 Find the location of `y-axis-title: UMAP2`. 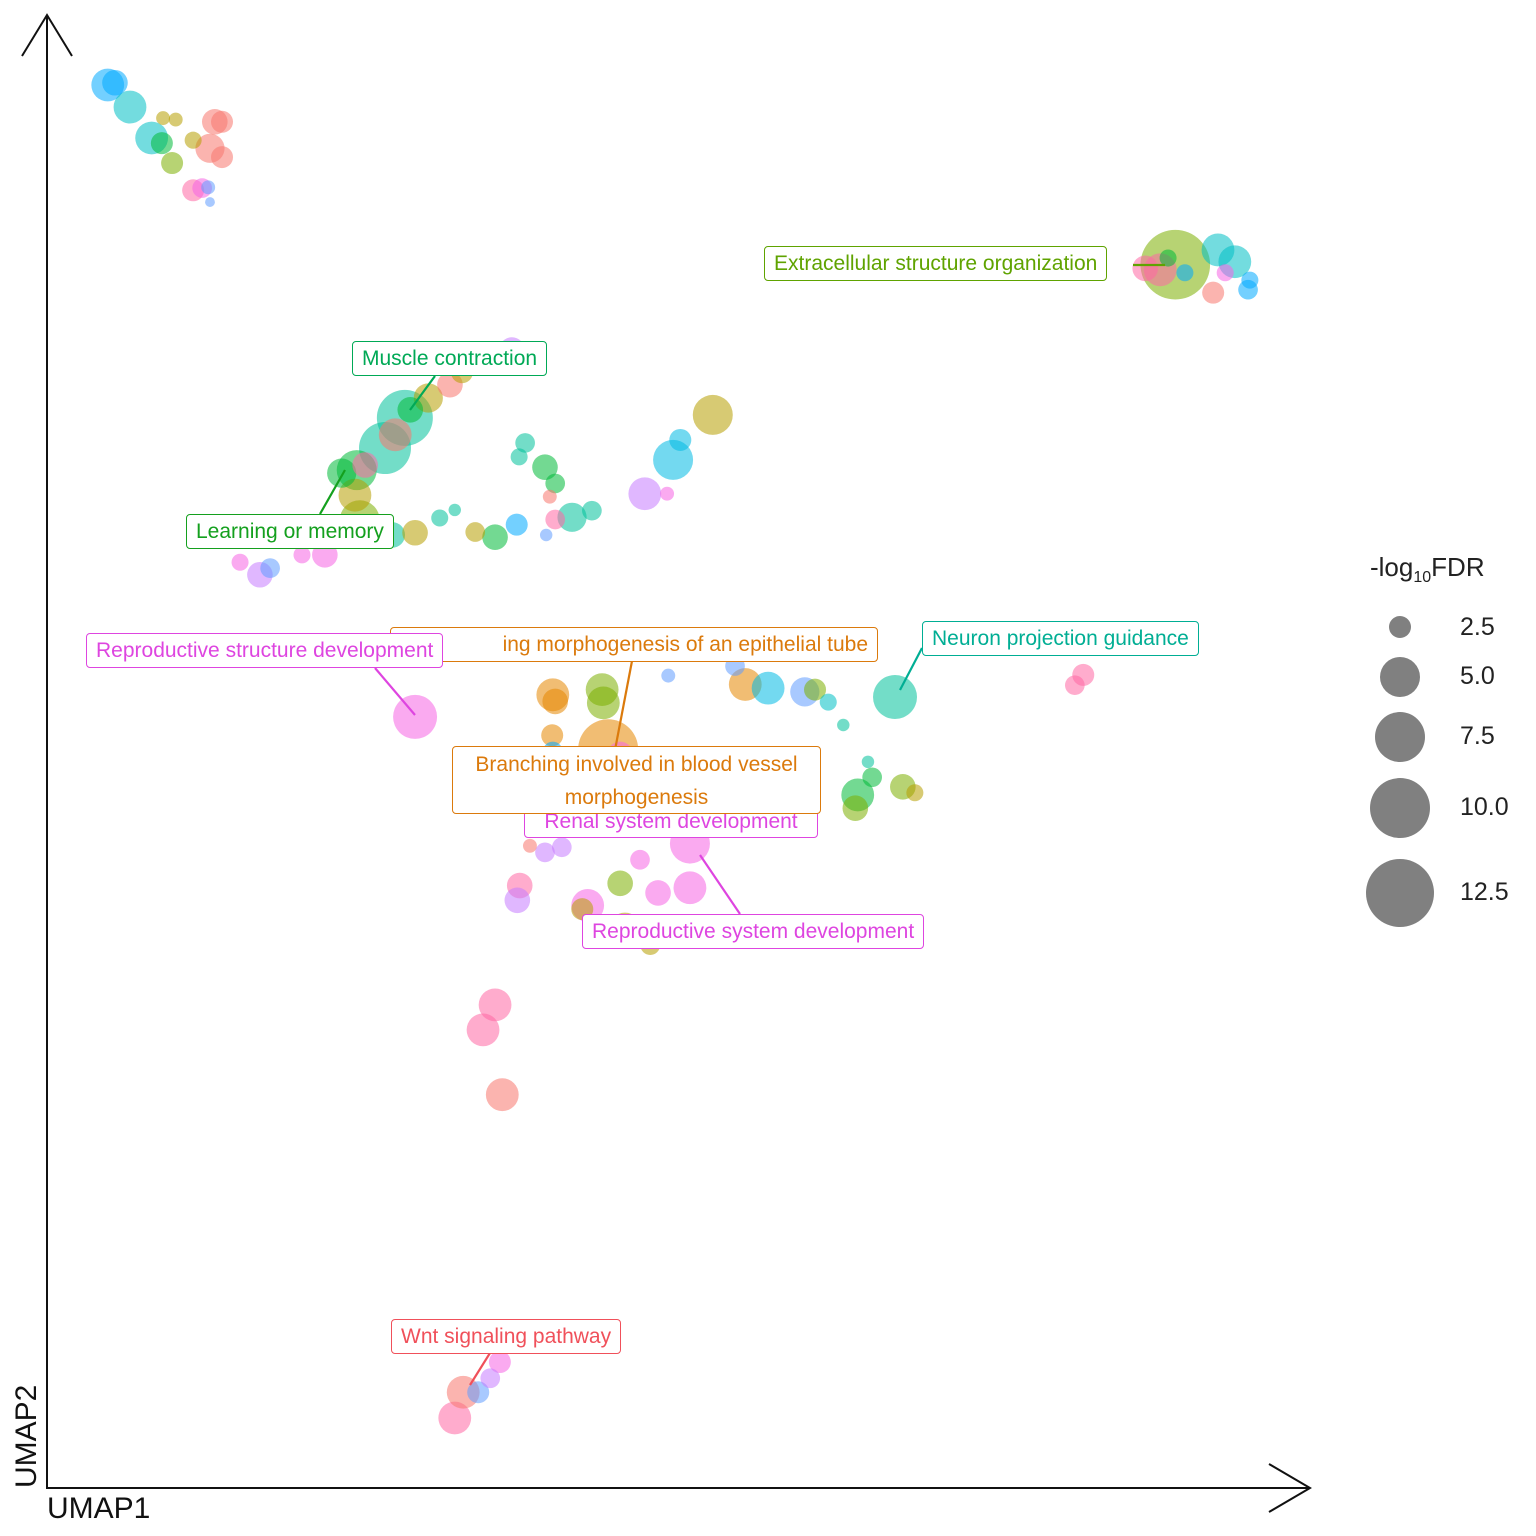

y-axis-title: UMAP2 is located at coordinates (26, 1436).